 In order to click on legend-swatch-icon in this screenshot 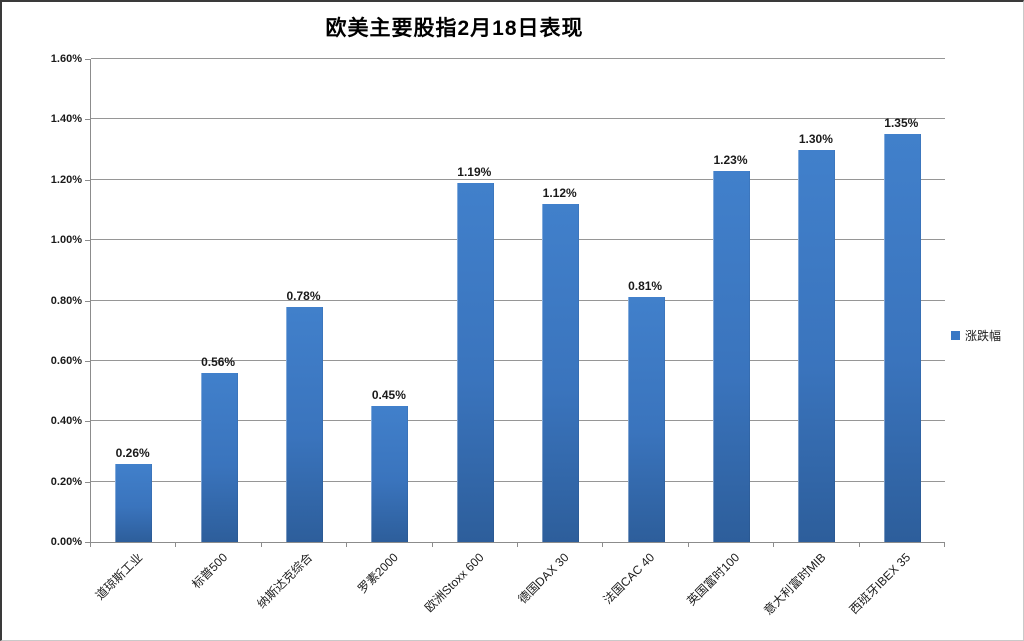, I will do `click(955, 335)`.